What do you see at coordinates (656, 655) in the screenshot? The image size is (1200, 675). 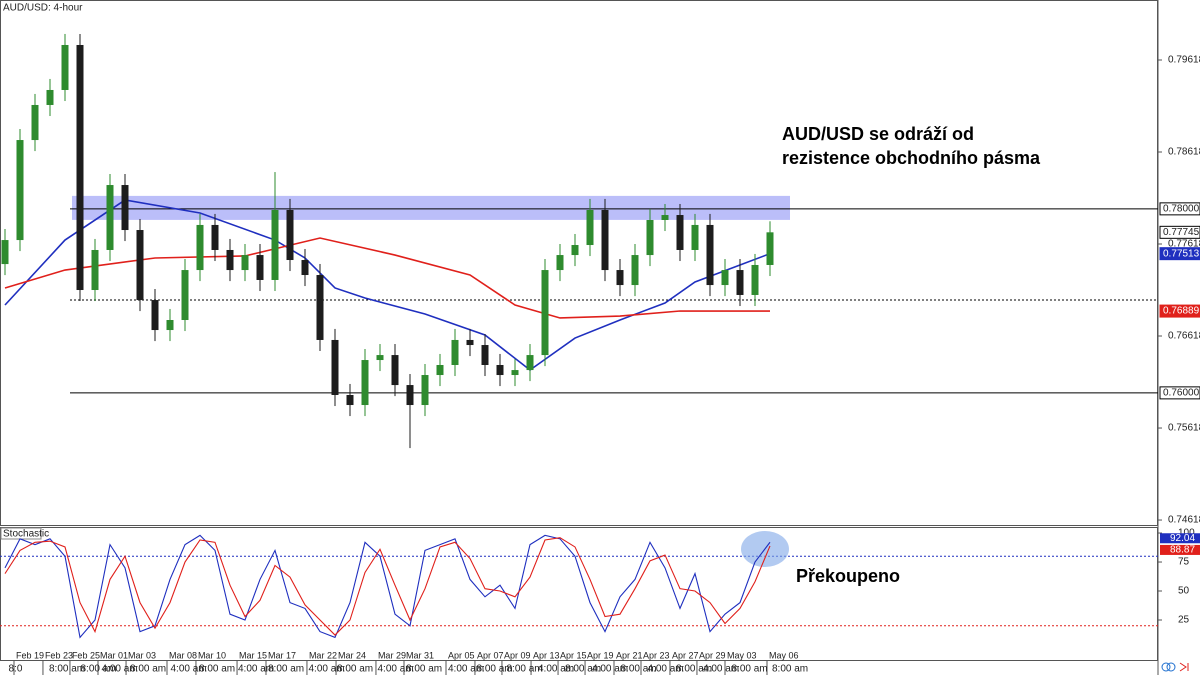 I see `x-tick-label: Apr 23` at bounding box center [656, 655].